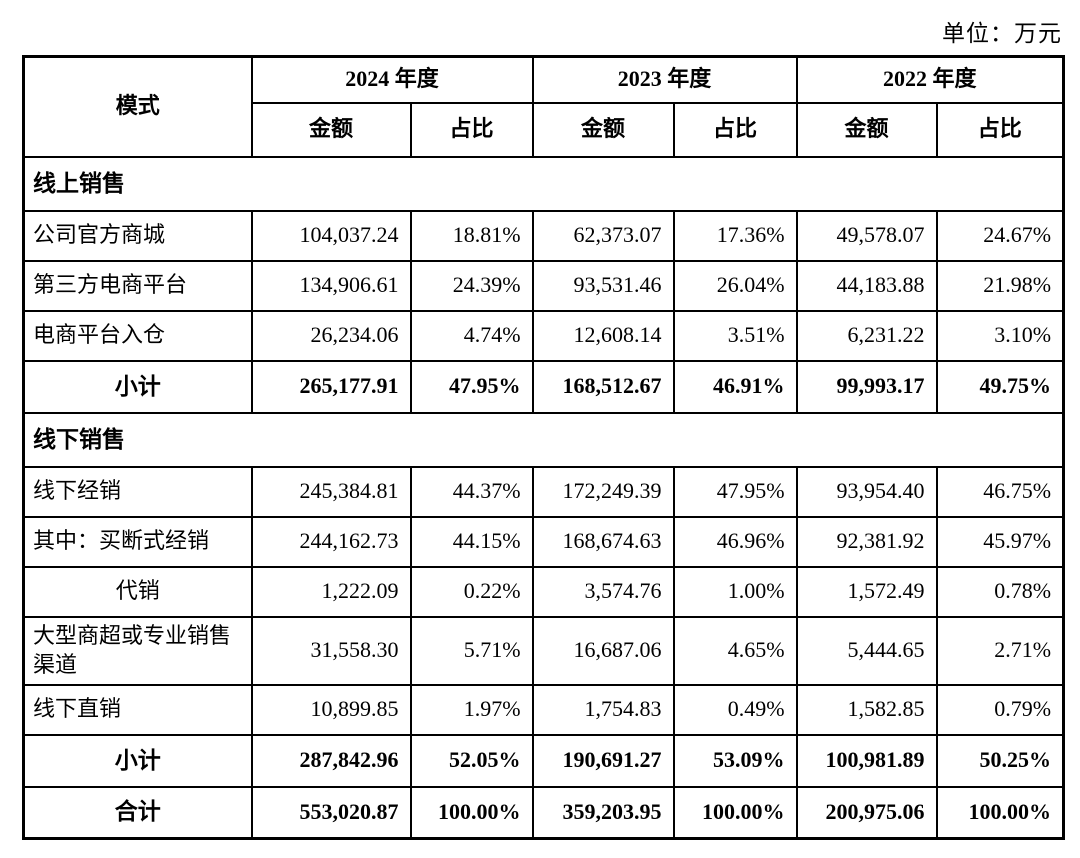 The width and height of the screenshot is (1080, 858). Describe the element at coordinates (471, 129) in the screenshot. I see `col-header-ratio-2024: 占比` at that location.